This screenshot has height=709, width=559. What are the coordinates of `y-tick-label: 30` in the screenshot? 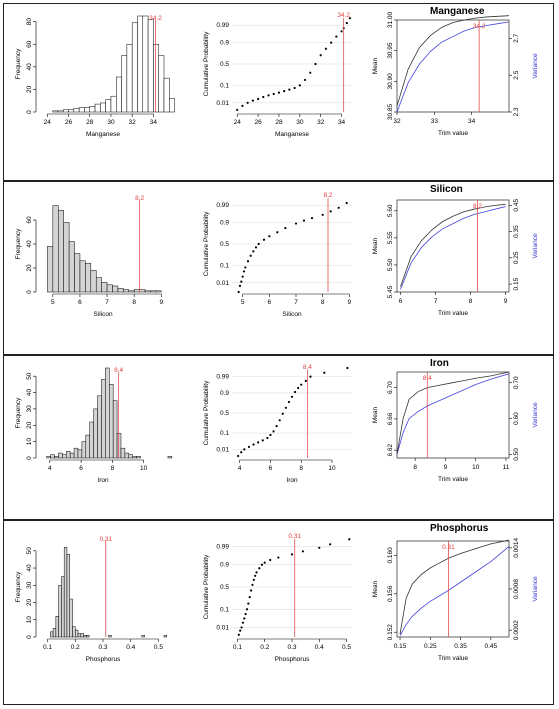 It's located at (29, 409).